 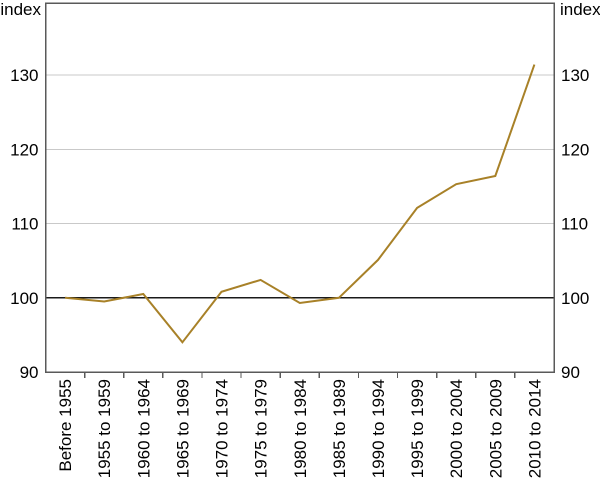 What do you see at coordinates (65, 425) in the screenshot?
I see `x-tick-label: Before 1955` at bounding box center [65, 425].